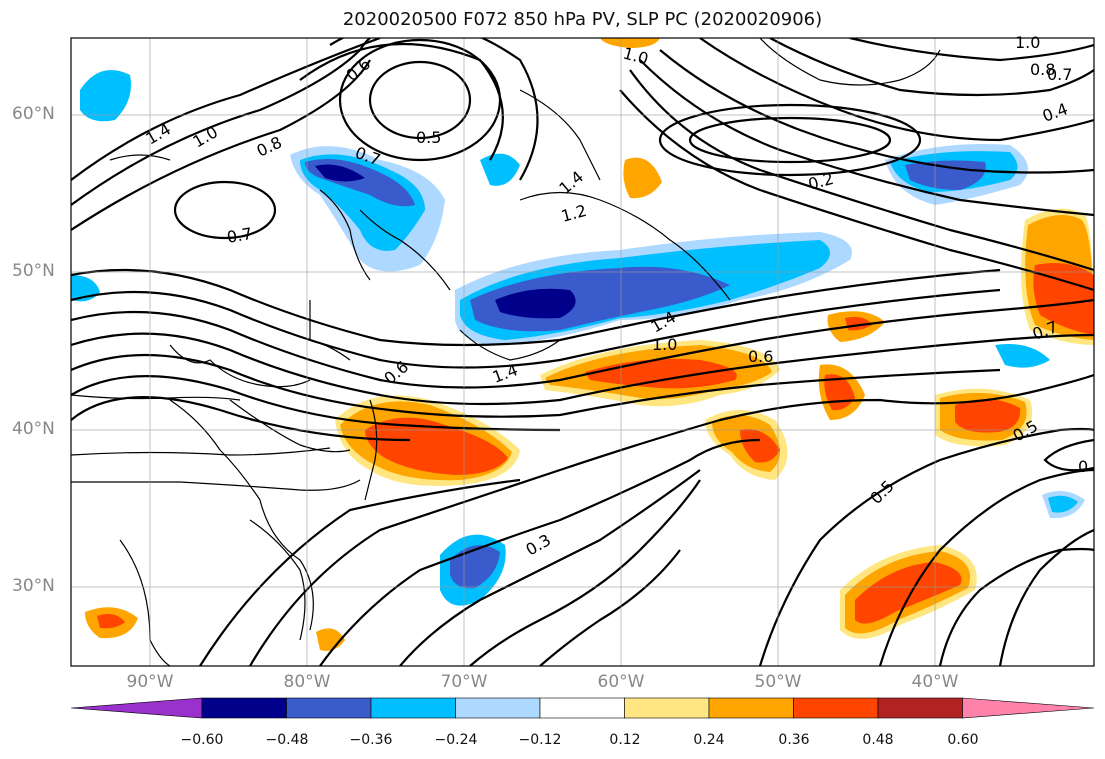 This screenshot has width=1105, height=759. What do you see at coordinates (625, 740) in the screenshot?
I see `colorbar-tick-label: 0.12` at bounding box center [625, 740].